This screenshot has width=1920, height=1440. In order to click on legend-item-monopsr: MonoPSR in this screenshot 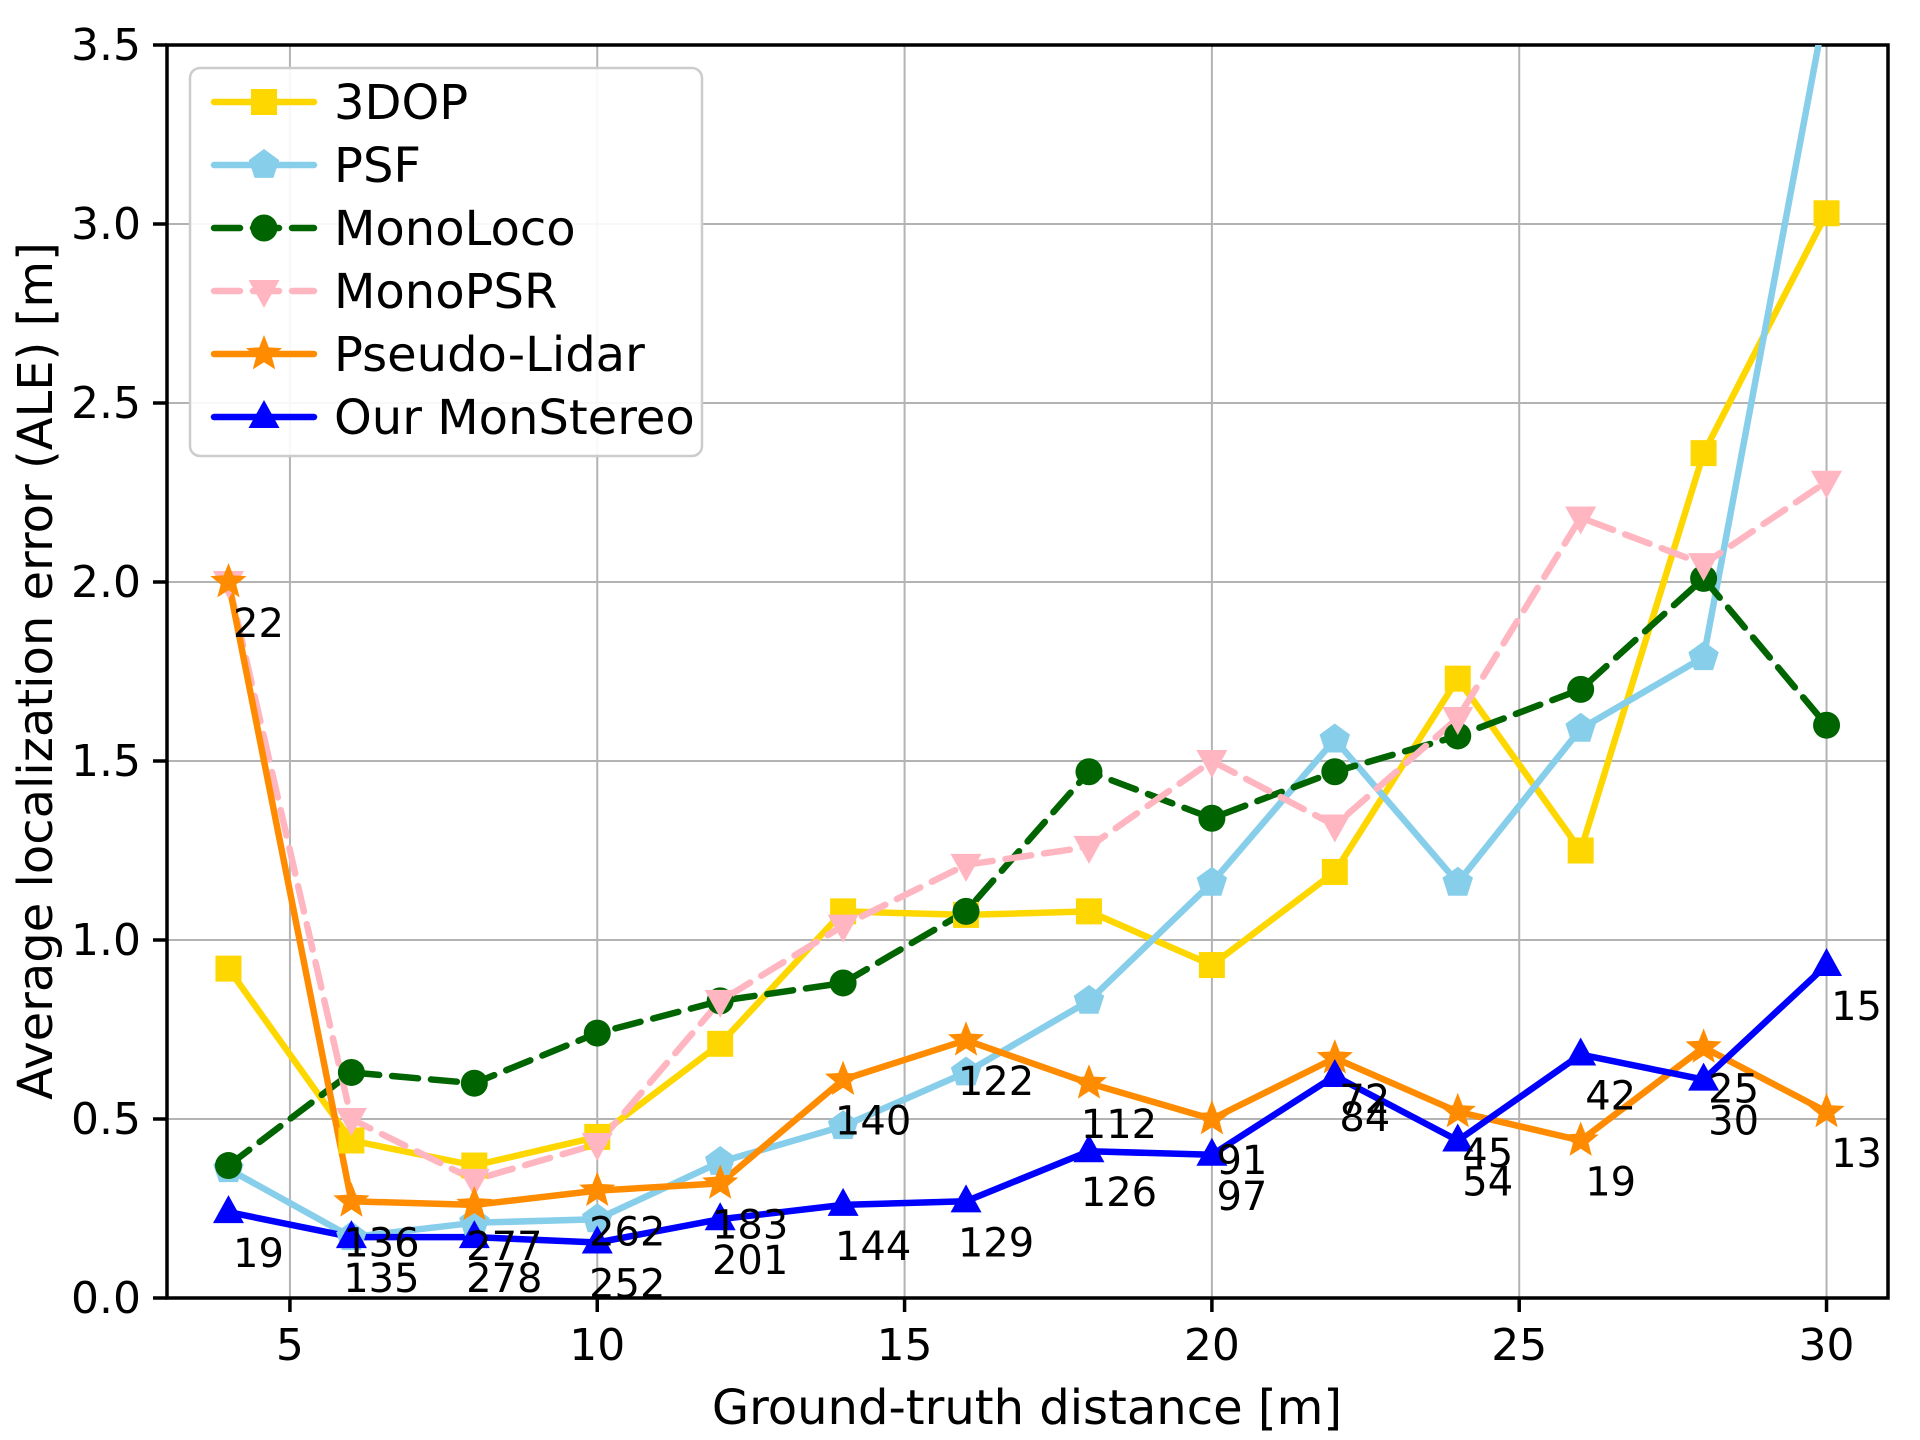, I will do `click(383, 292)`.